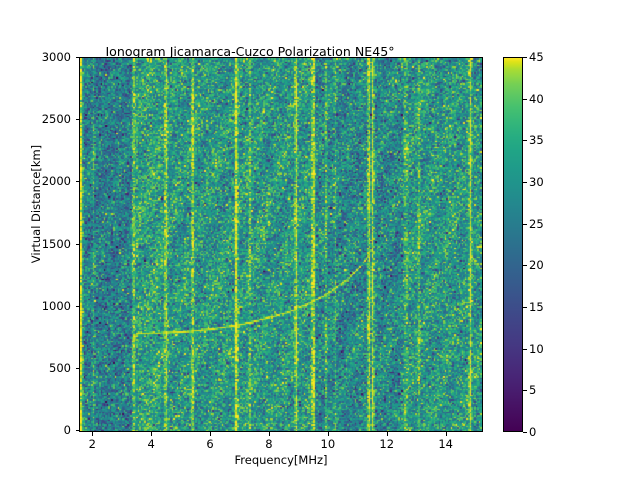 This screenshot has width=640, height=480. I want to click on y-tick-label: 1000, so click(56, 305).